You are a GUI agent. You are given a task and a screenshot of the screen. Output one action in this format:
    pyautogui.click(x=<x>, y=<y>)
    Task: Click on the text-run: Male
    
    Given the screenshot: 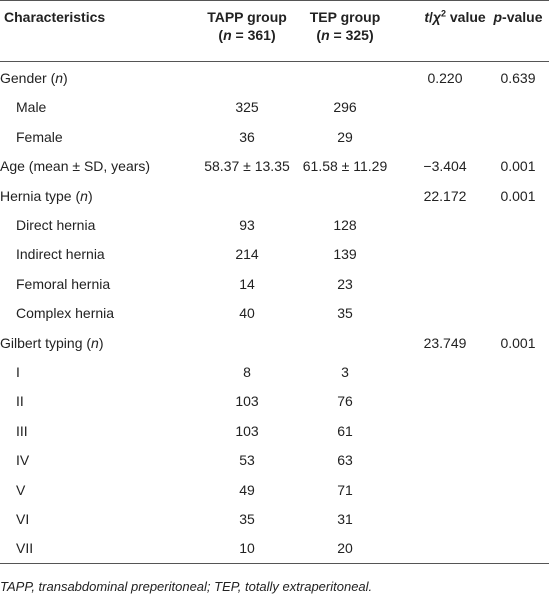 What is the action you would take?
    pyautogui.click(x=31, y=107)
    